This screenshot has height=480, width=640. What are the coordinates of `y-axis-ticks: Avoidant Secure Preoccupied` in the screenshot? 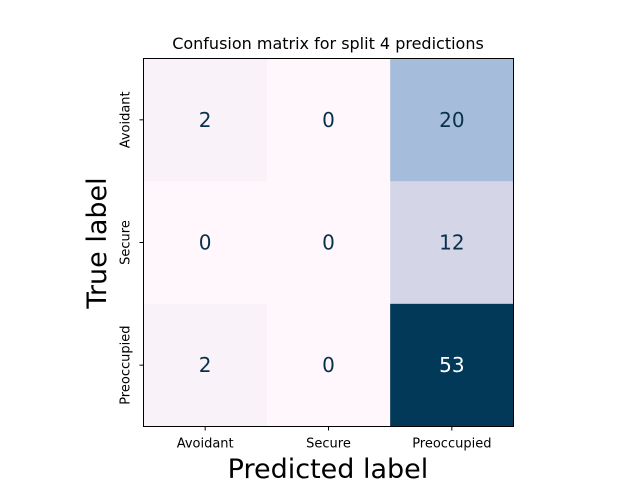 It's located at (131, 248).